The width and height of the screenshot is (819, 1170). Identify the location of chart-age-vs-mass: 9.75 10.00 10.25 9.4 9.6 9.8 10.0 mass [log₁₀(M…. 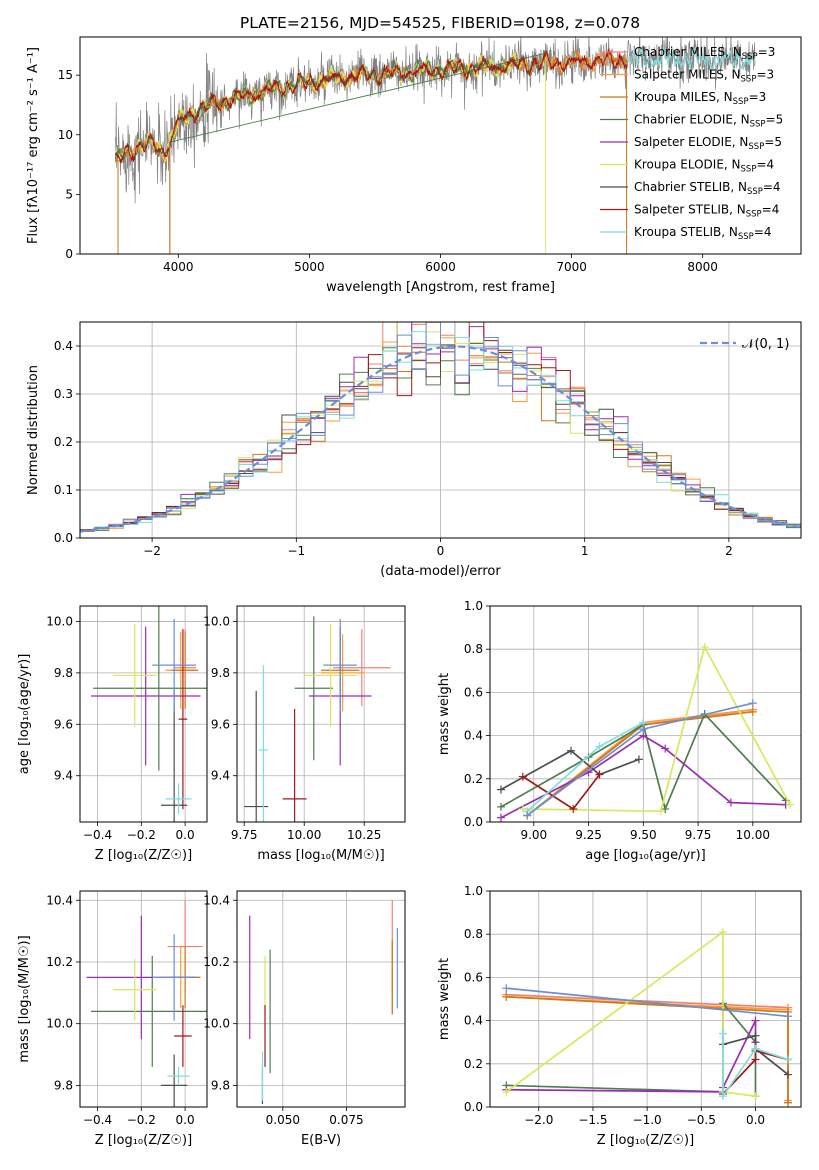
(304, 734).